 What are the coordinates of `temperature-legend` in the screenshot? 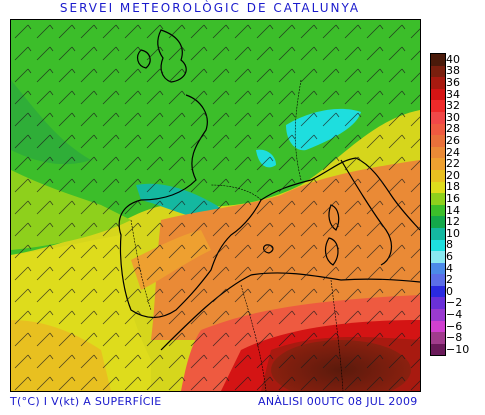 It's located at (438, 205).